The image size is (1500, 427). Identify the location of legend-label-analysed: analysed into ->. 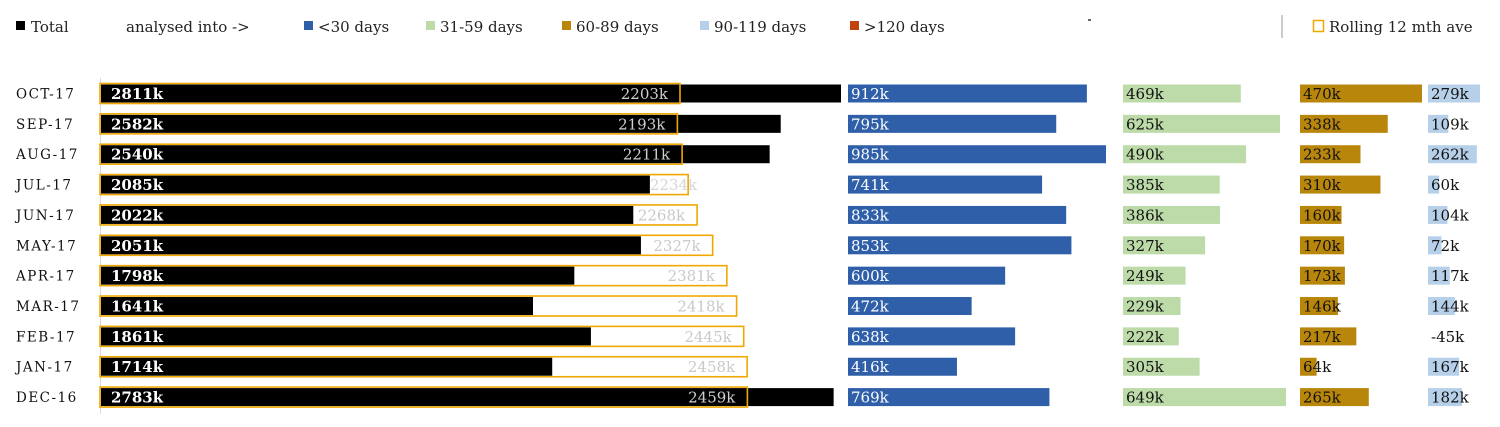
(188, 27).